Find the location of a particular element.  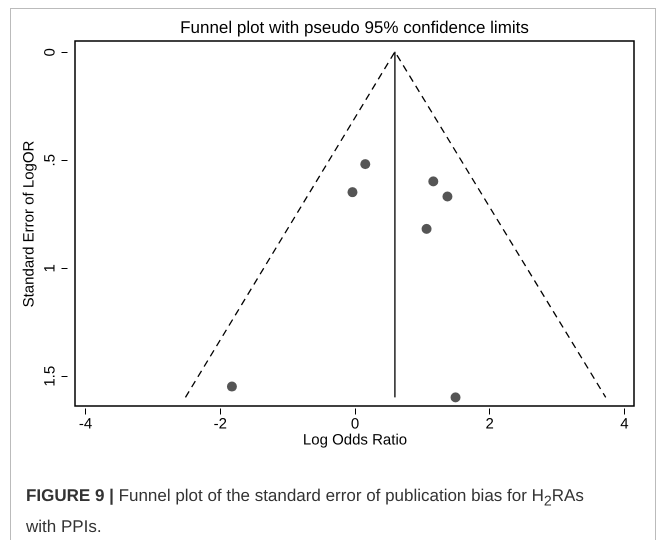

y-tick-label: 0 is located at coordinates (50, 52).